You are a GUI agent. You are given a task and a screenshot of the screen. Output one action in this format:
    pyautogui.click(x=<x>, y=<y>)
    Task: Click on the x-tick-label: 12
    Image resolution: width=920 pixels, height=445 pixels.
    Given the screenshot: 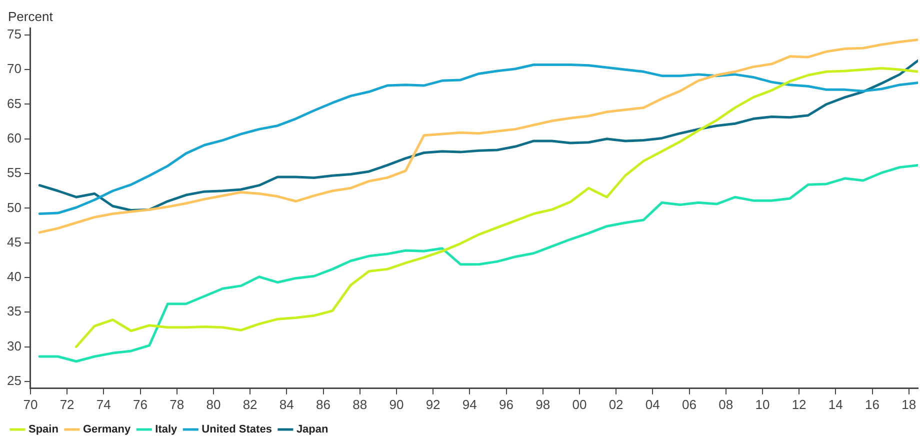 What is the action you would take?
    pyautogui.click(x=799, y=404)
    